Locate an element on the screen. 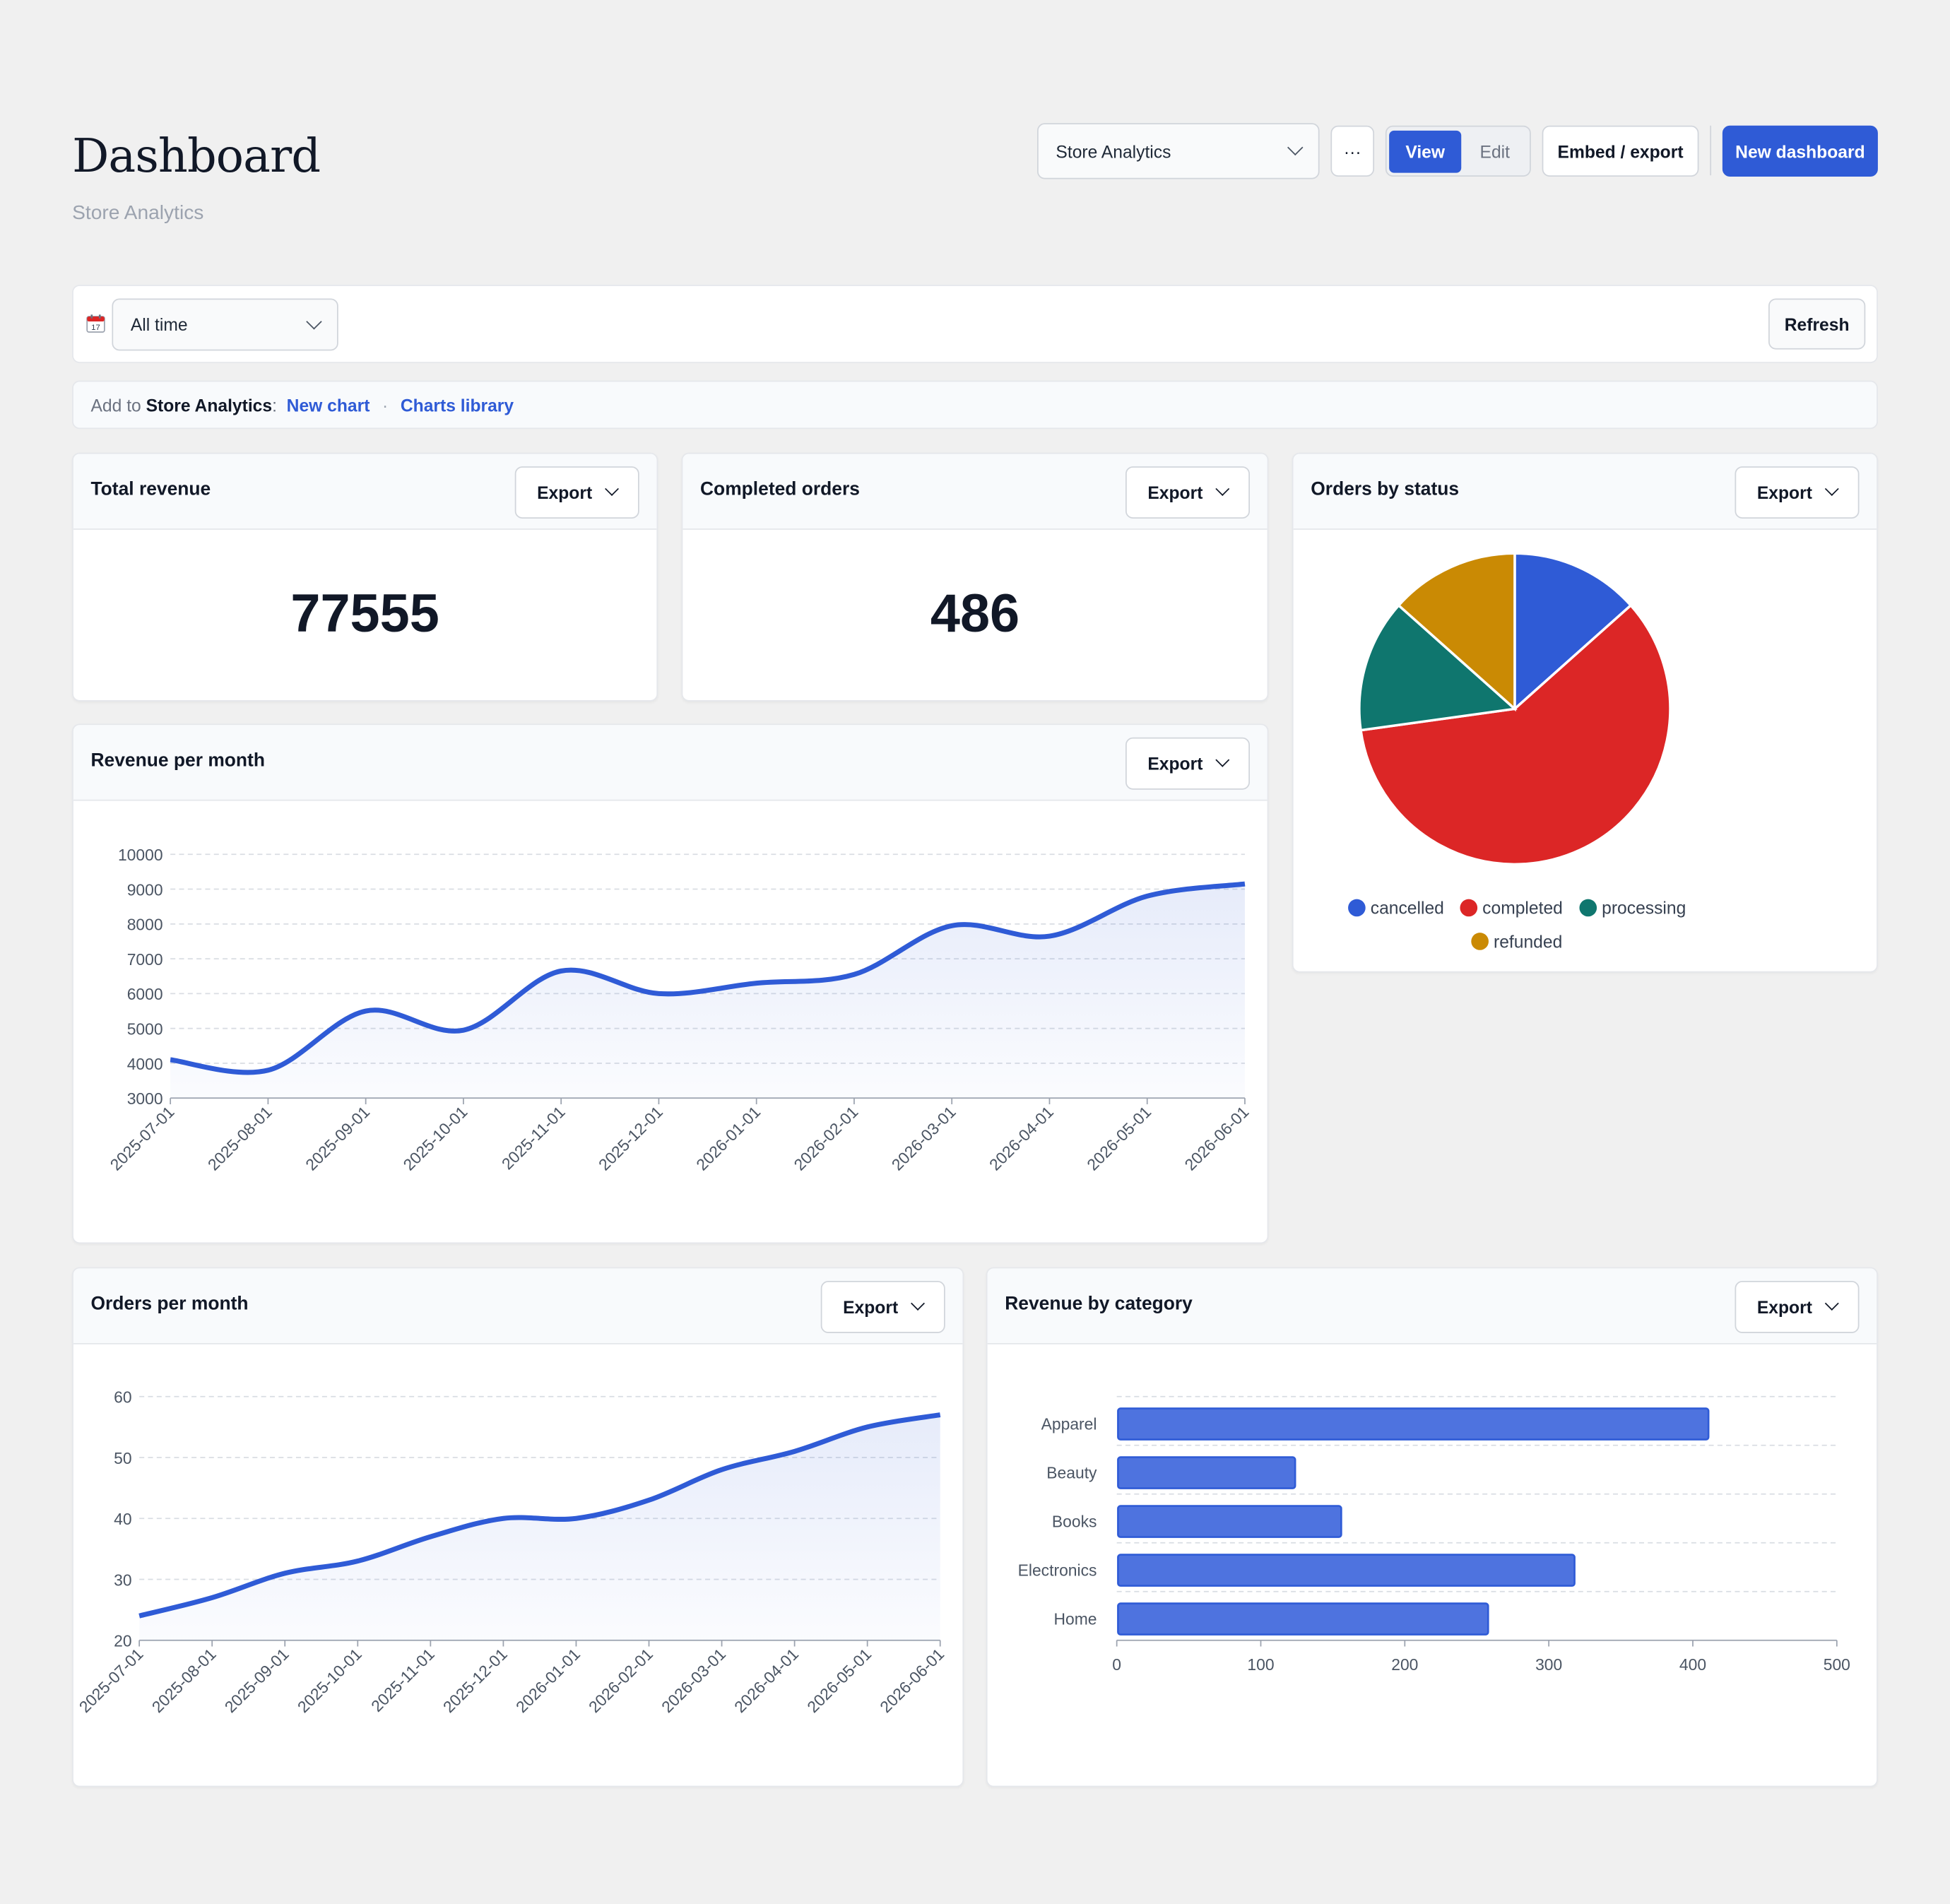 The image size is (1950, 1904). card-header: Total revenue Export is located at coordinates (365, 492).